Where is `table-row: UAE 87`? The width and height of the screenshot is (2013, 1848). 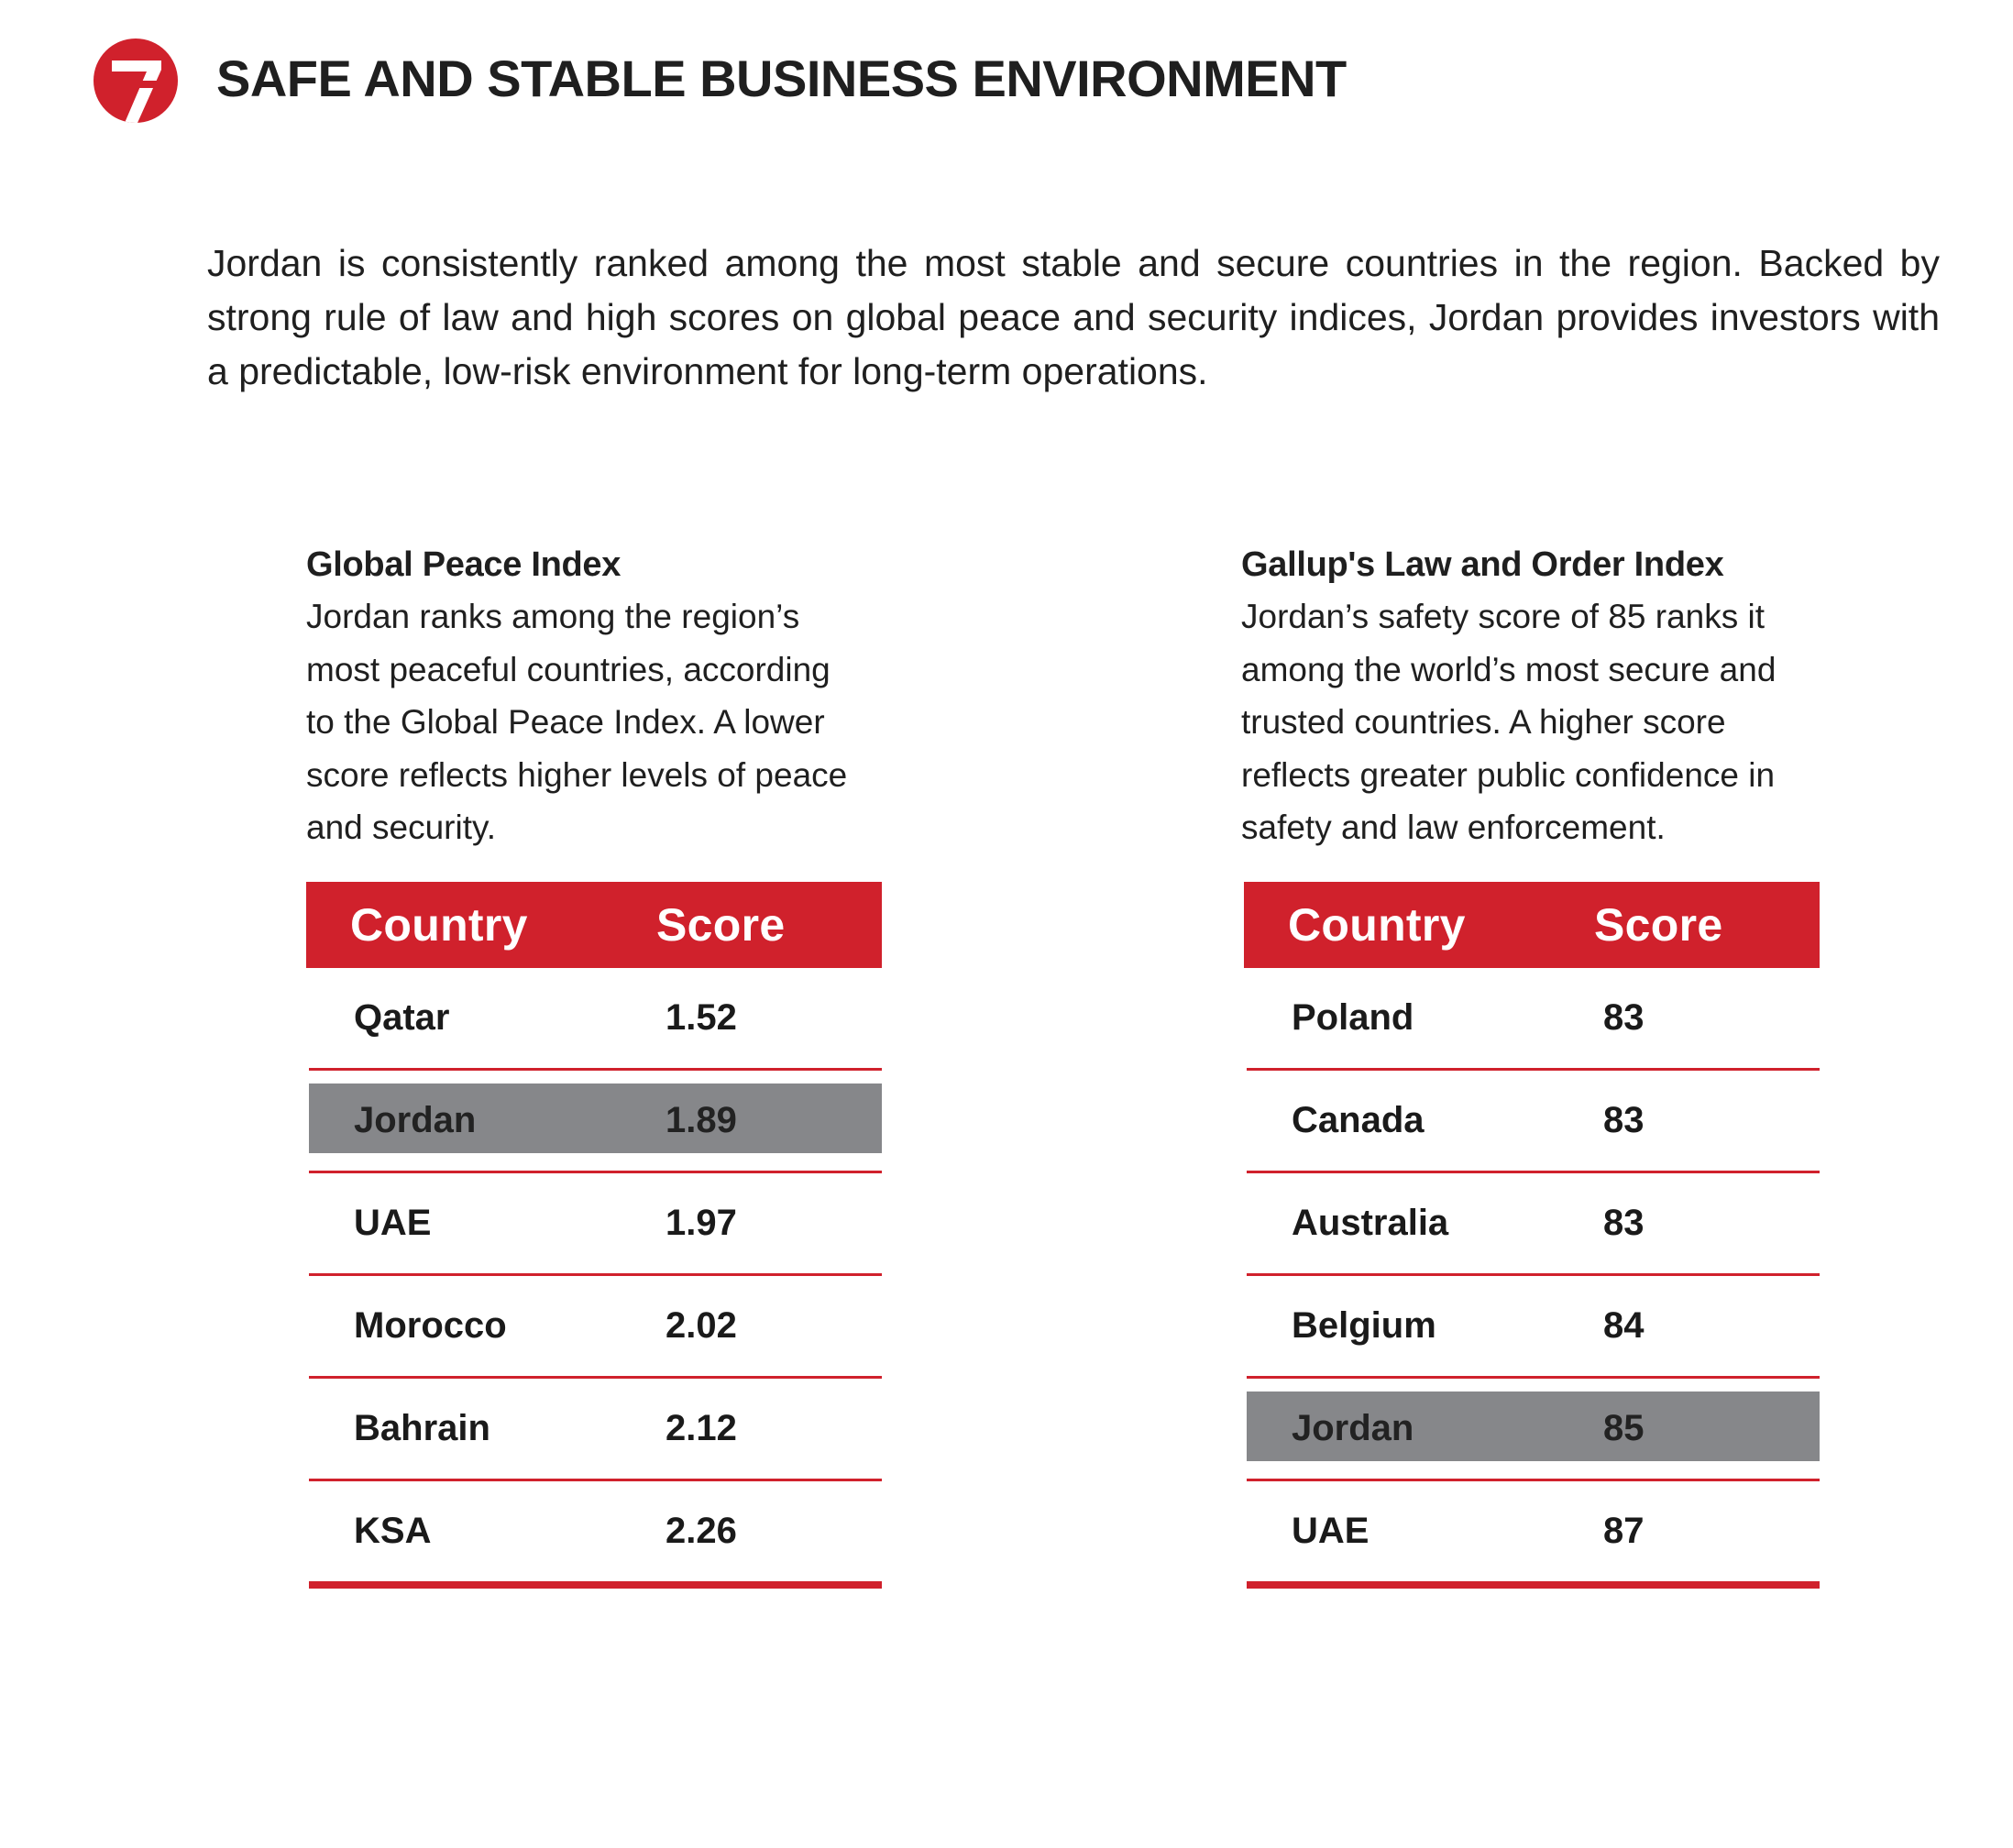
table-row: UAE 87 is located at coordinates (1532, 1531).